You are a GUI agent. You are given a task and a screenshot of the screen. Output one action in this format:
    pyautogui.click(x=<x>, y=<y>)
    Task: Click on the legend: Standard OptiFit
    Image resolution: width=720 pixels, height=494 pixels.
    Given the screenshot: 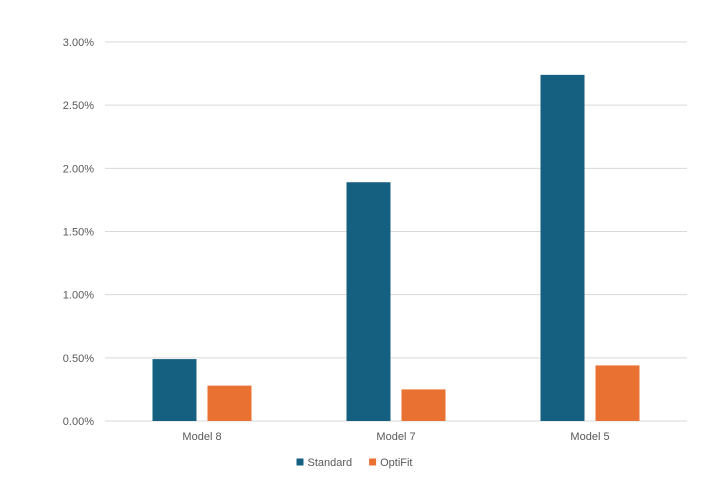 What is the action you would take?
    pyautogui.click(x=354, y=463)
    